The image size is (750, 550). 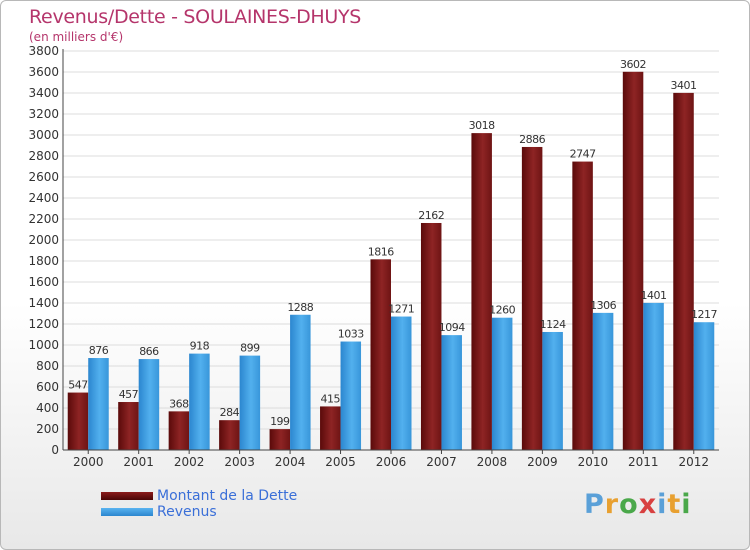 I want to click on data-label-revenus: 1288, so click(x=300, y=307).